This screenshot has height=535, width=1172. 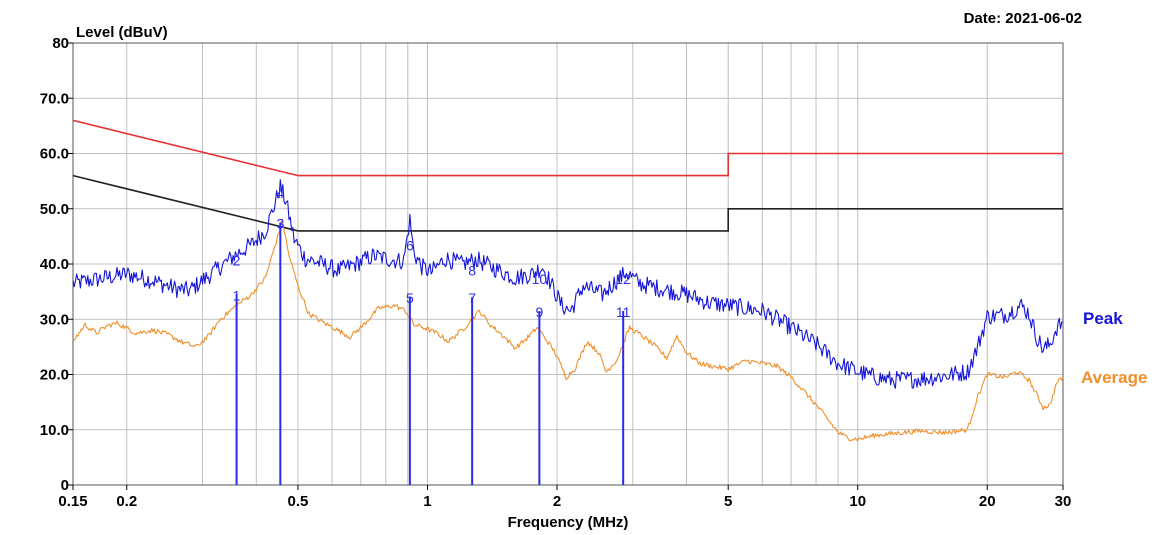 I want to click on x-tick-label: 0.15, so click(x=72, y=501).